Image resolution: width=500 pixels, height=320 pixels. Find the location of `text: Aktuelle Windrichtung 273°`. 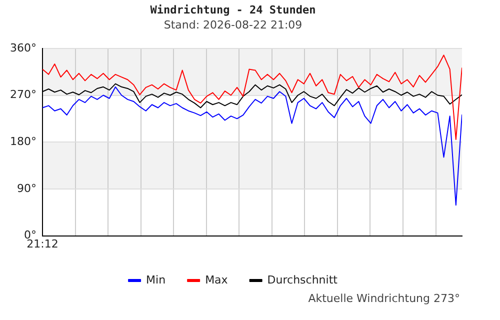

text: Aktuelle Windrichtung 273° is located at coordinates (384, 298).